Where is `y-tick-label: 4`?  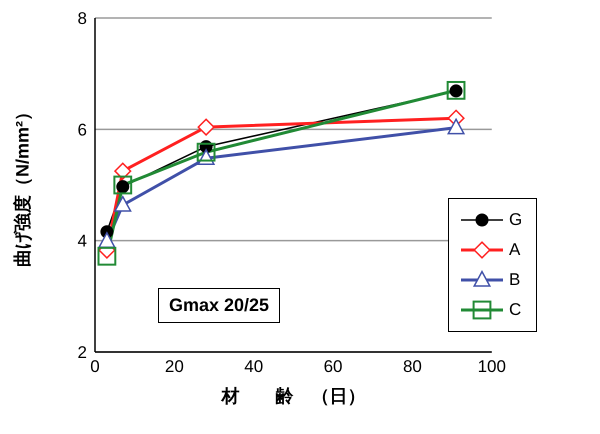 y-tick-label: 4 is located at coordinates (82, 241).